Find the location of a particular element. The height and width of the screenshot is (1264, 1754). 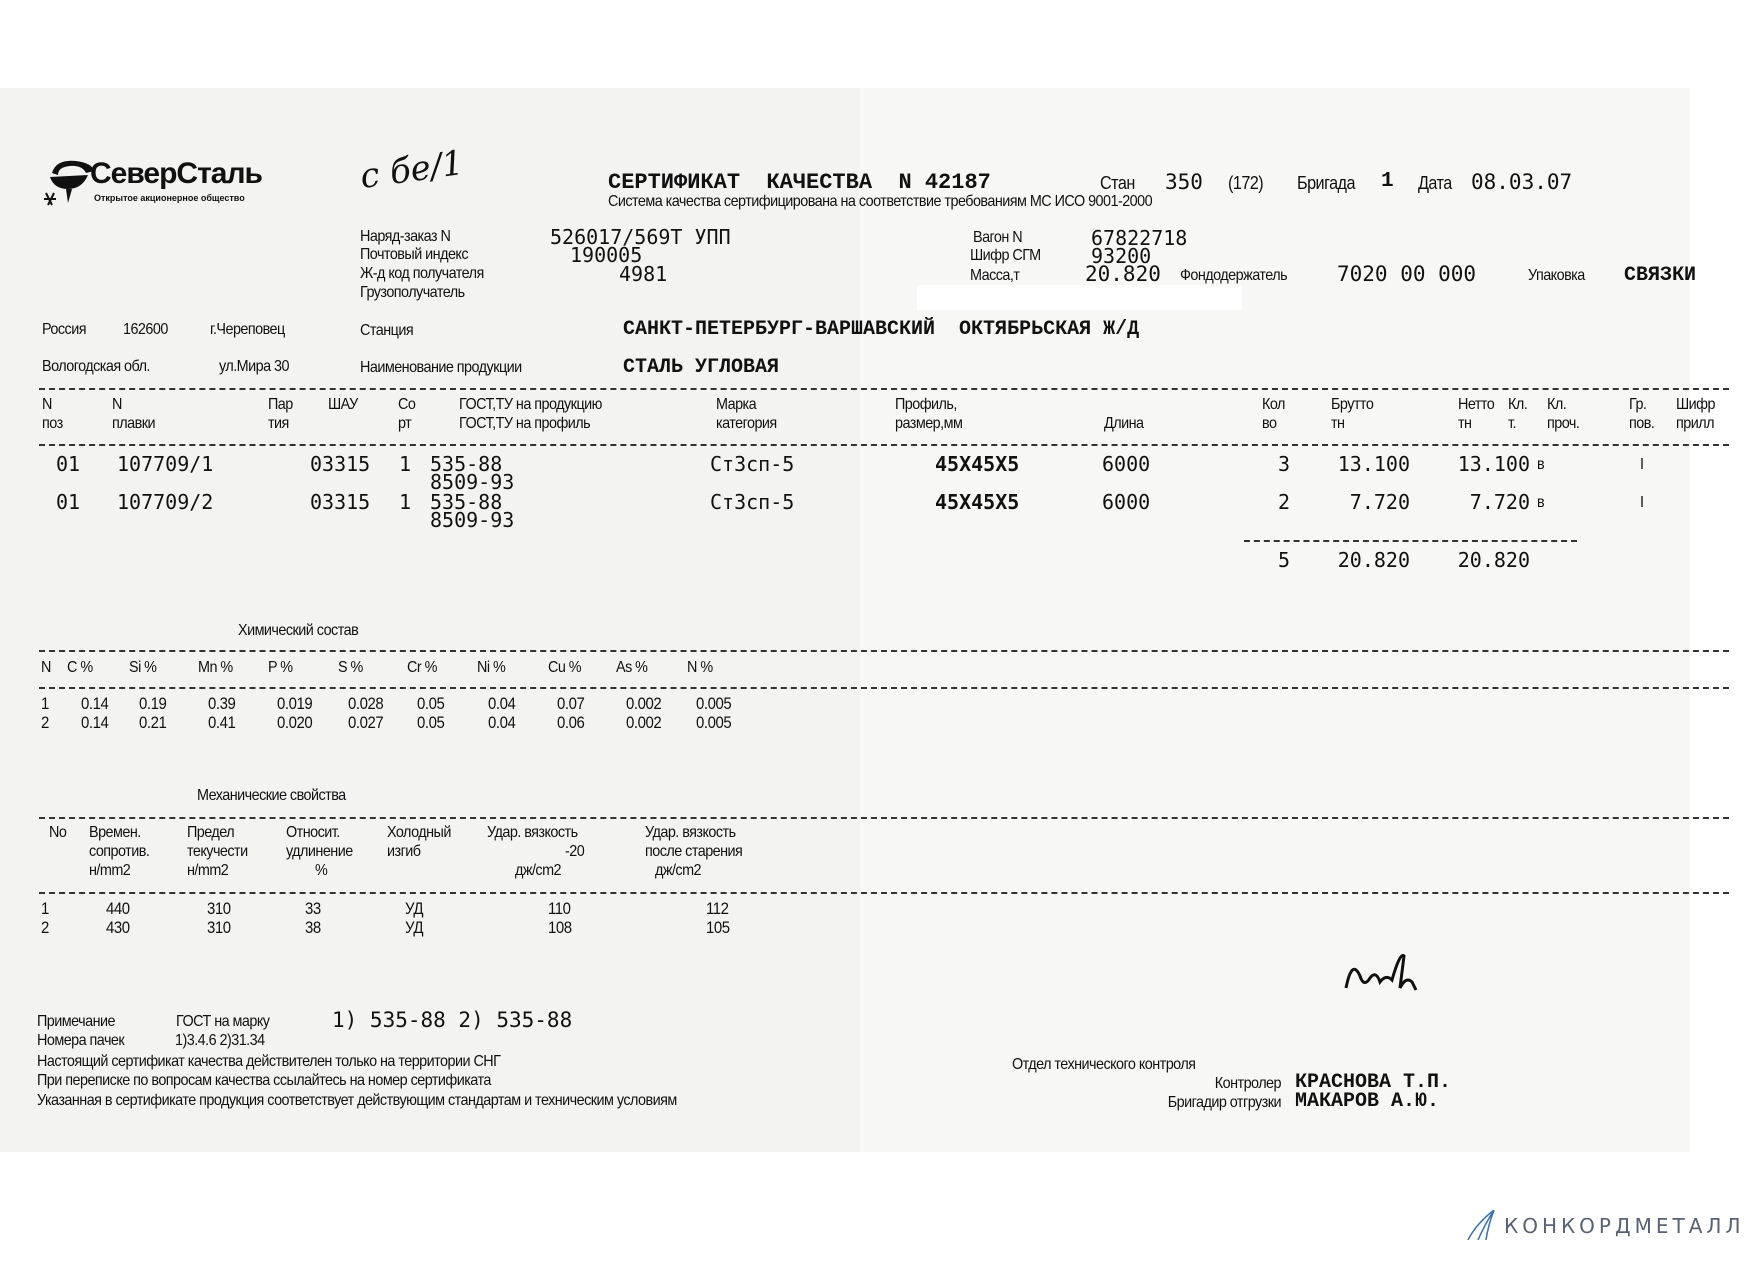

chem-header-cell: Si % is located at coordinates (143, 667).